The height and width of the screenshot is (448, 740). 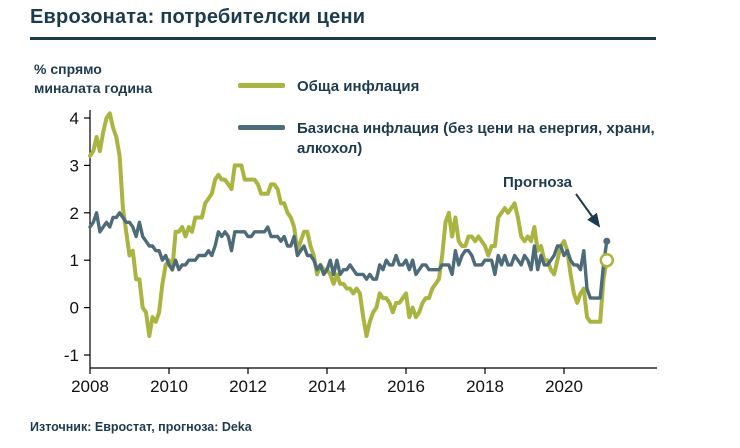 I want to click on core-series-swatch, so click(x=261, y=127).